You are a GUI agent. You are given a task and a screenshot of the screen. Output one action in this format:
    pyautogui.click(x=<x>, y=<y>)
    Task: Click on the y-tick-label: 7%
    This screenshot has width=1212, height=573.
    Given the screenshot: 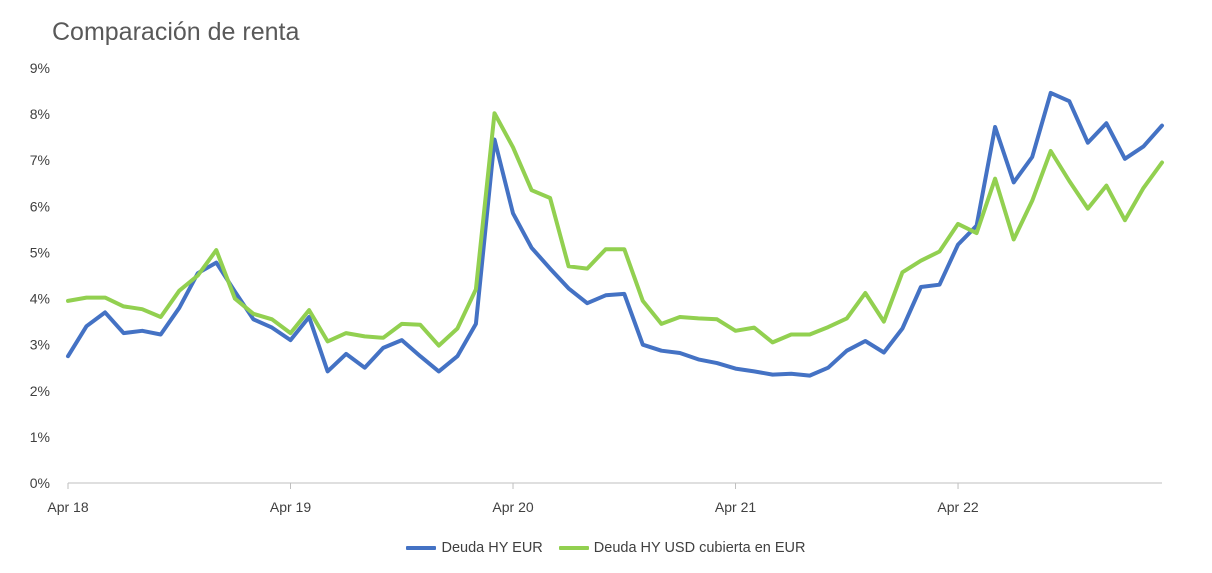 What is the action you would take?
    pyautogui.click(x=40, y=160)
    